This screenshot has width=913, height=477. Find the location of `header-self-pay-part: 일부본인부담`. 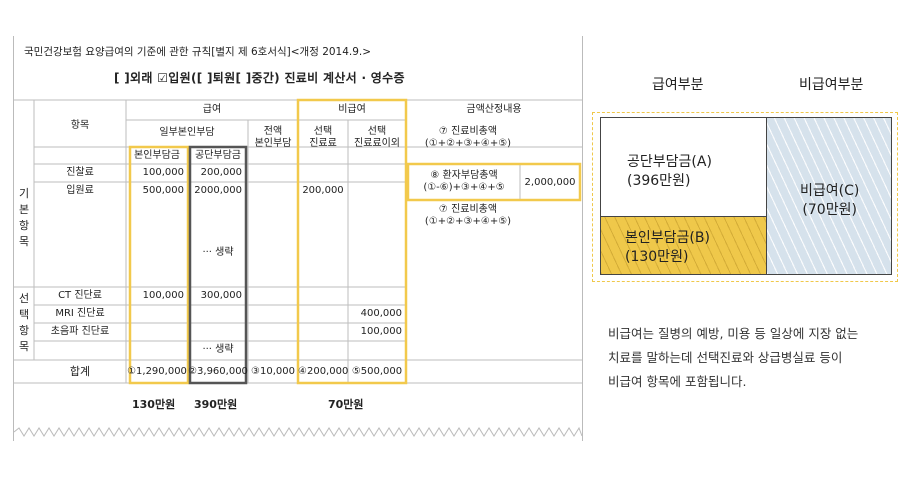

header-self-pay-part: 일부본인부담 is located at coordinates (187, 132).